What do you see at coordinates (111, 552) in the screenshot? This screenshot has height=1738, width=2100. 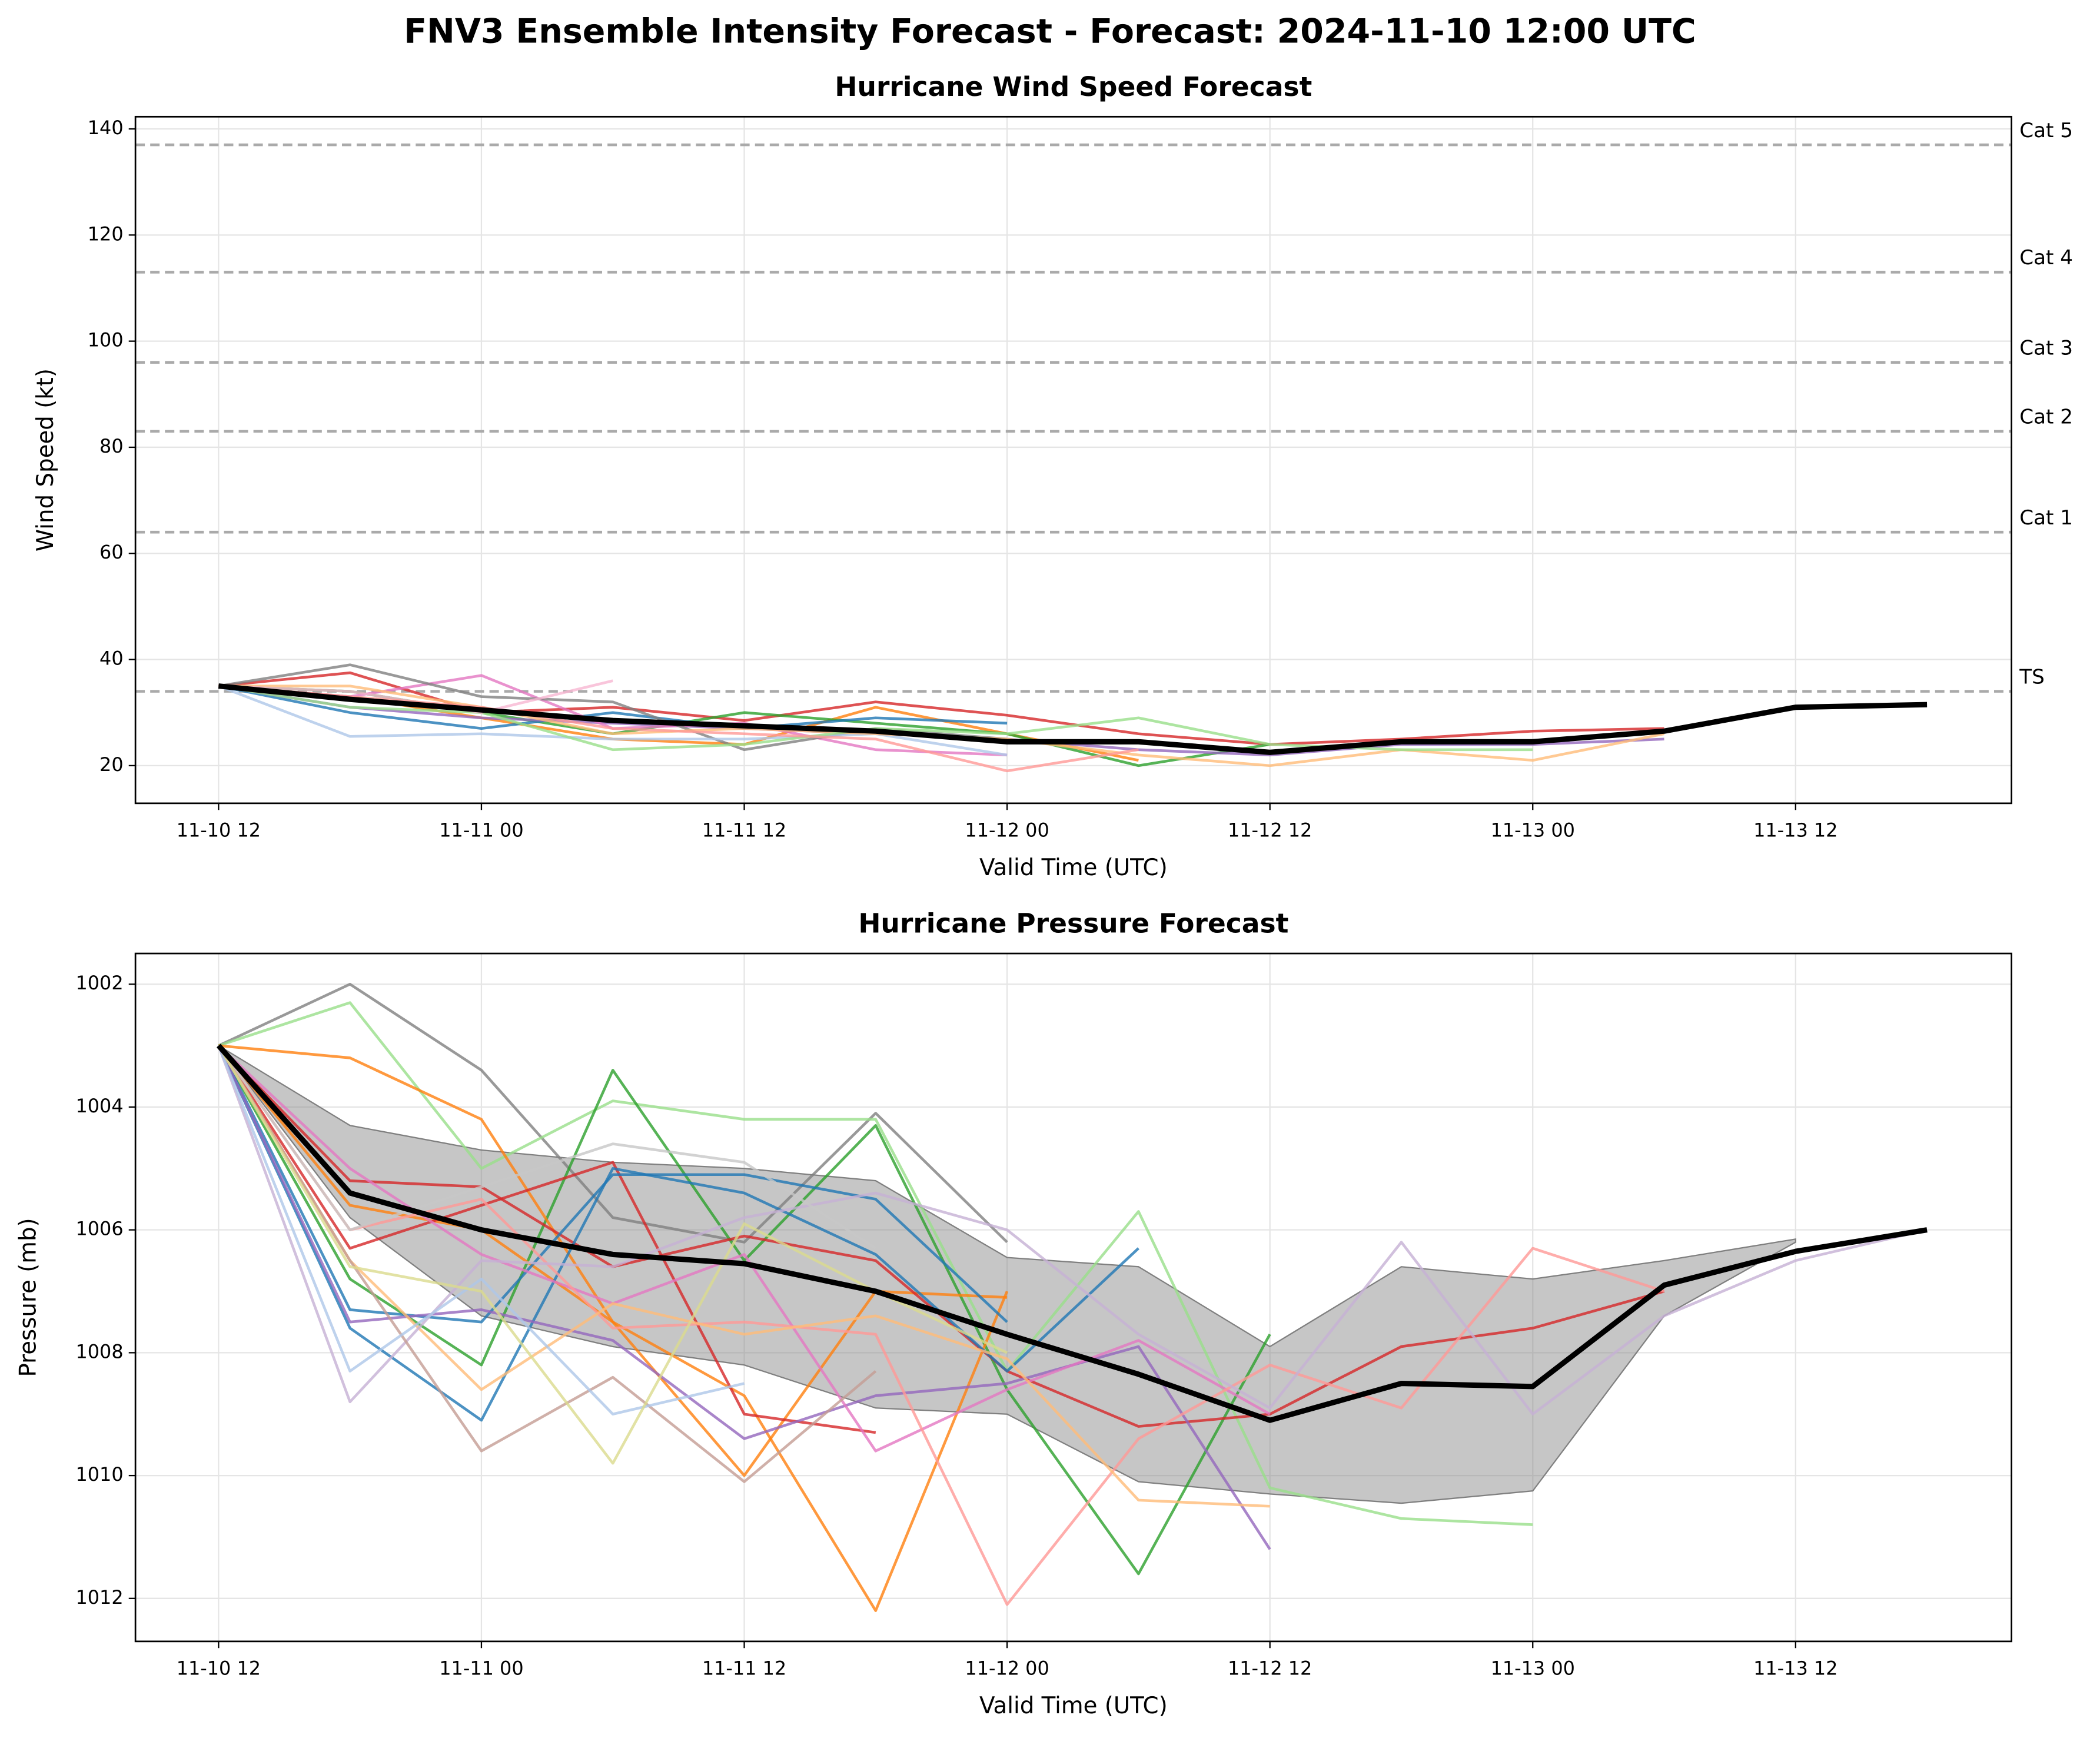 I see `y-tick-label: 60` at bounding box center [111, 552].